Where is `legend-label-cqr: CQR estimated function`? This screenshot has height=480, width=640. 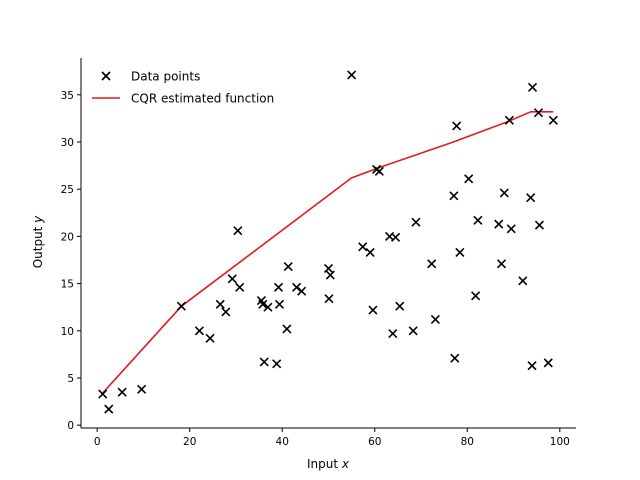 legend-label-cqr: CQR estimated function is located at coordinates (202, 99).